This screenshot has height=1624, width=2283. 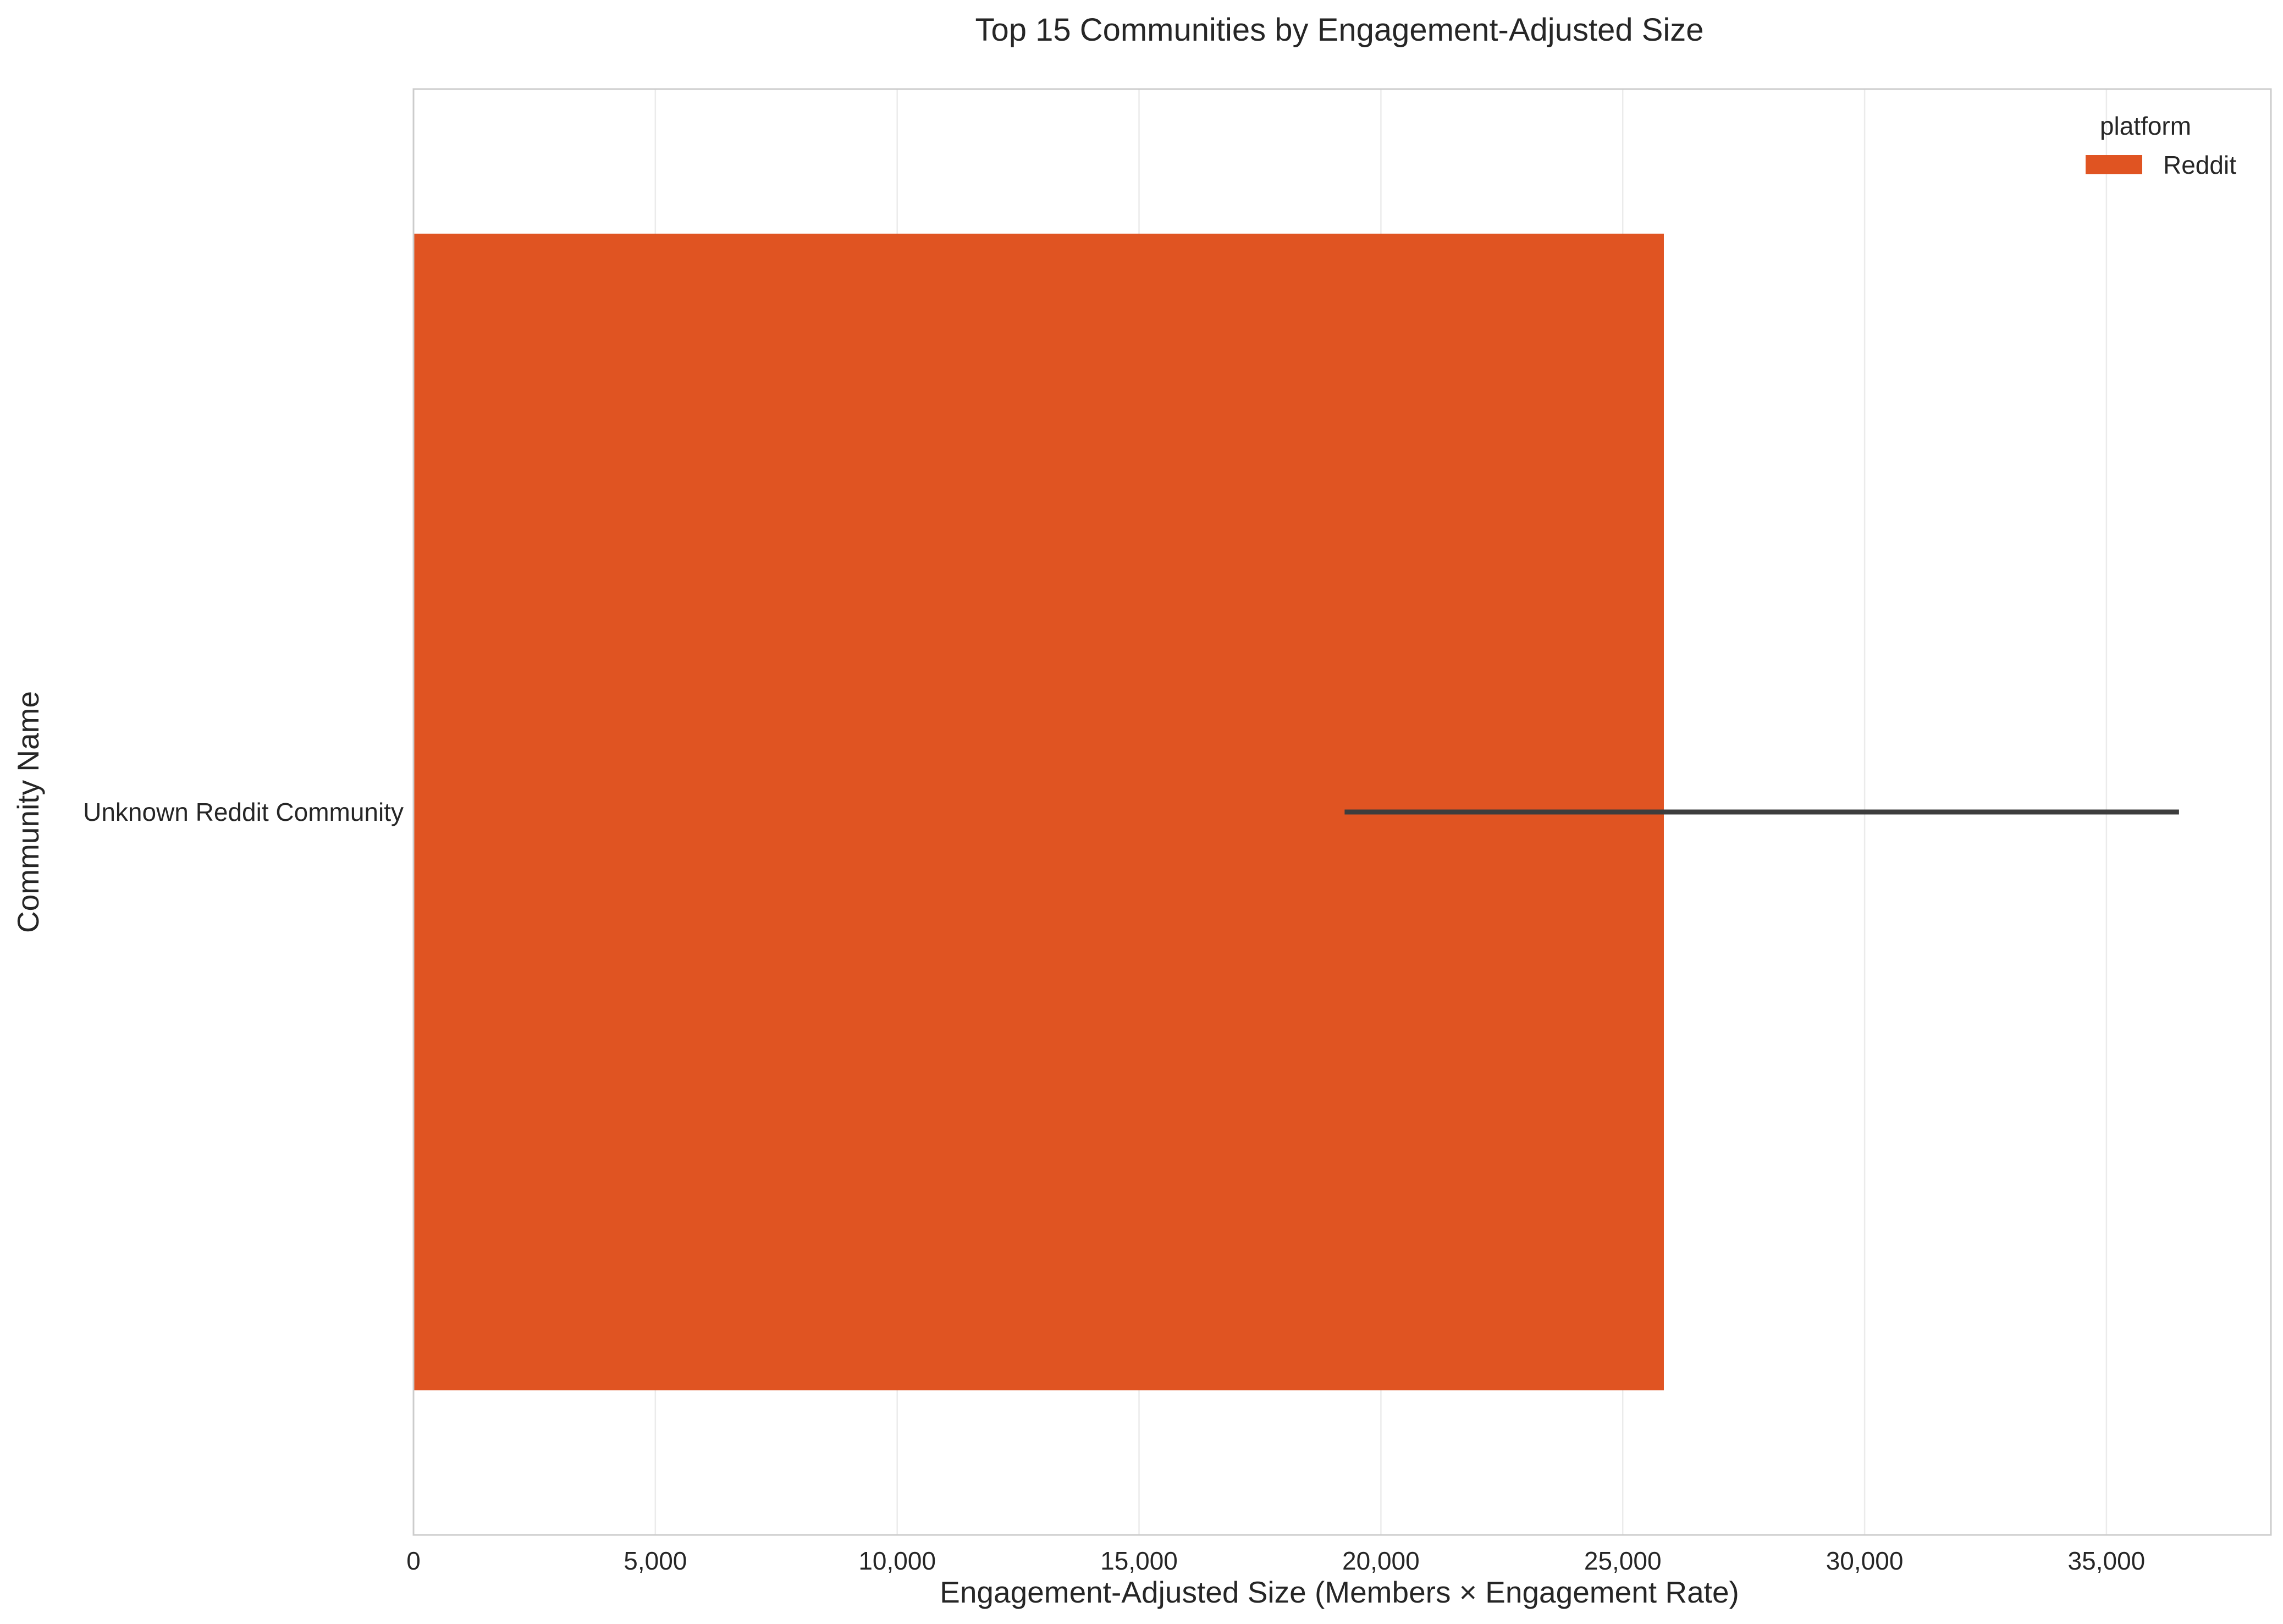 I want to click on y-tick-label: Unknown Reddit Community, so click(x=243, y=812).